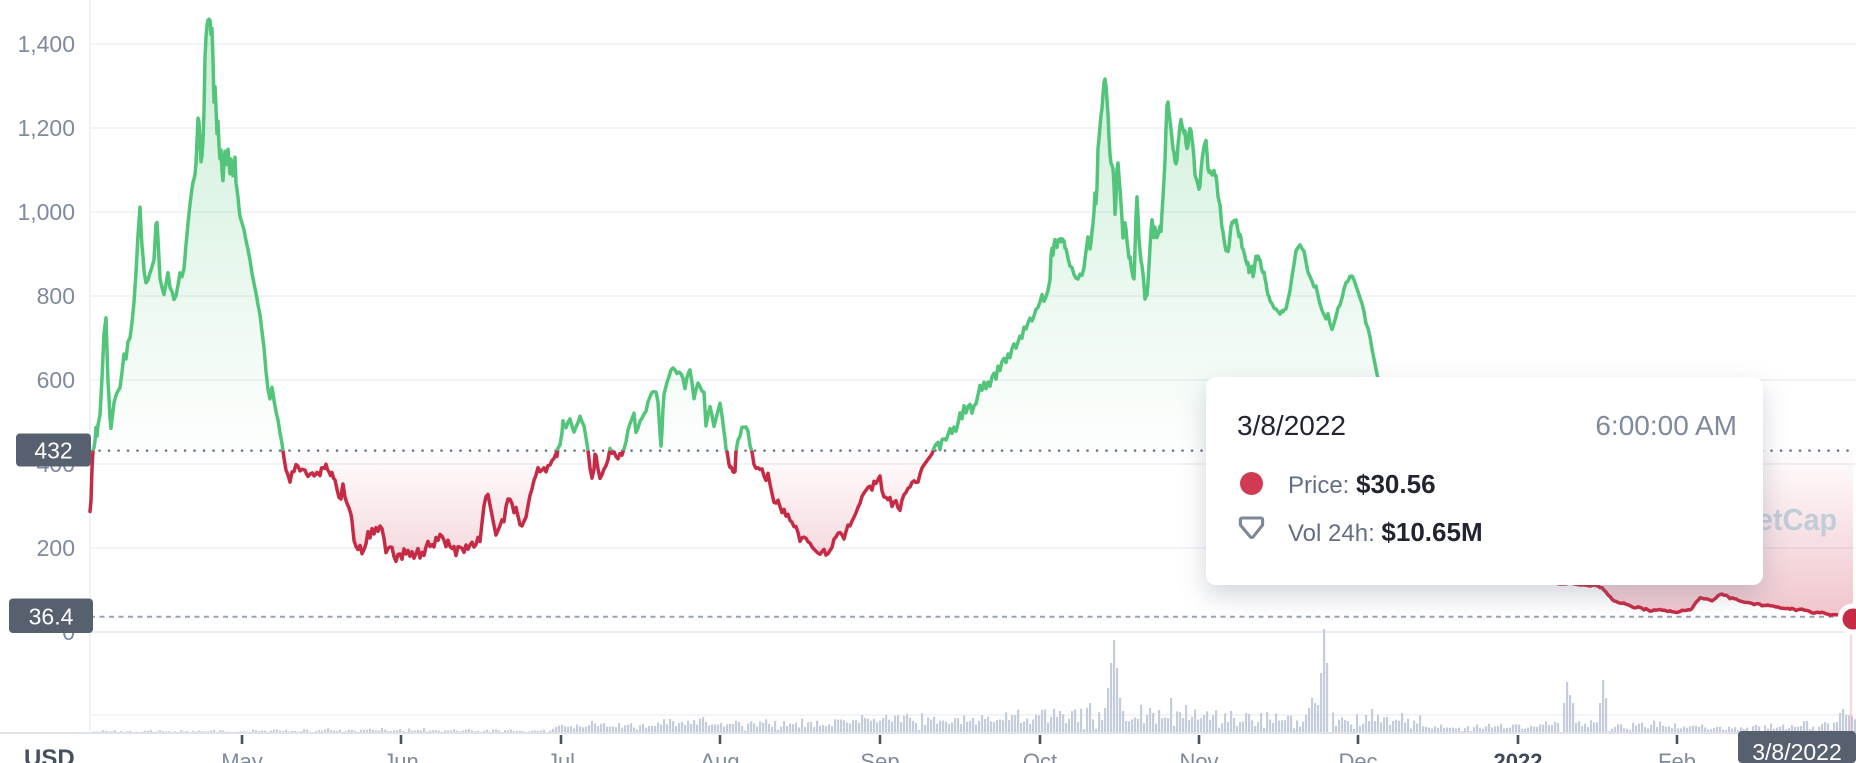 The image size is (1856, 763). Describe the element at coordinates (56, 296) in the screenshot. I see `svg-text: 800` at that location.